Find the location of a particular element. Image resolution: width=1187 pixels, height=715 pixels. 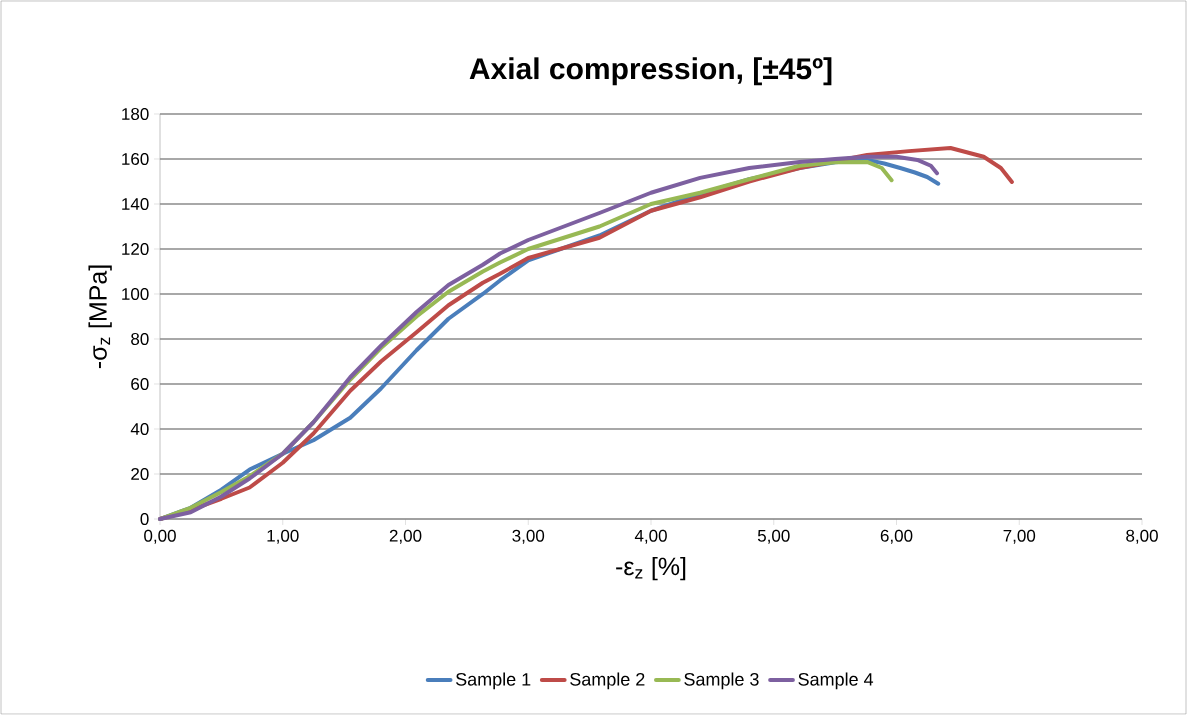

x-tick-label: 4,00 is located at coordinates (650, 536).